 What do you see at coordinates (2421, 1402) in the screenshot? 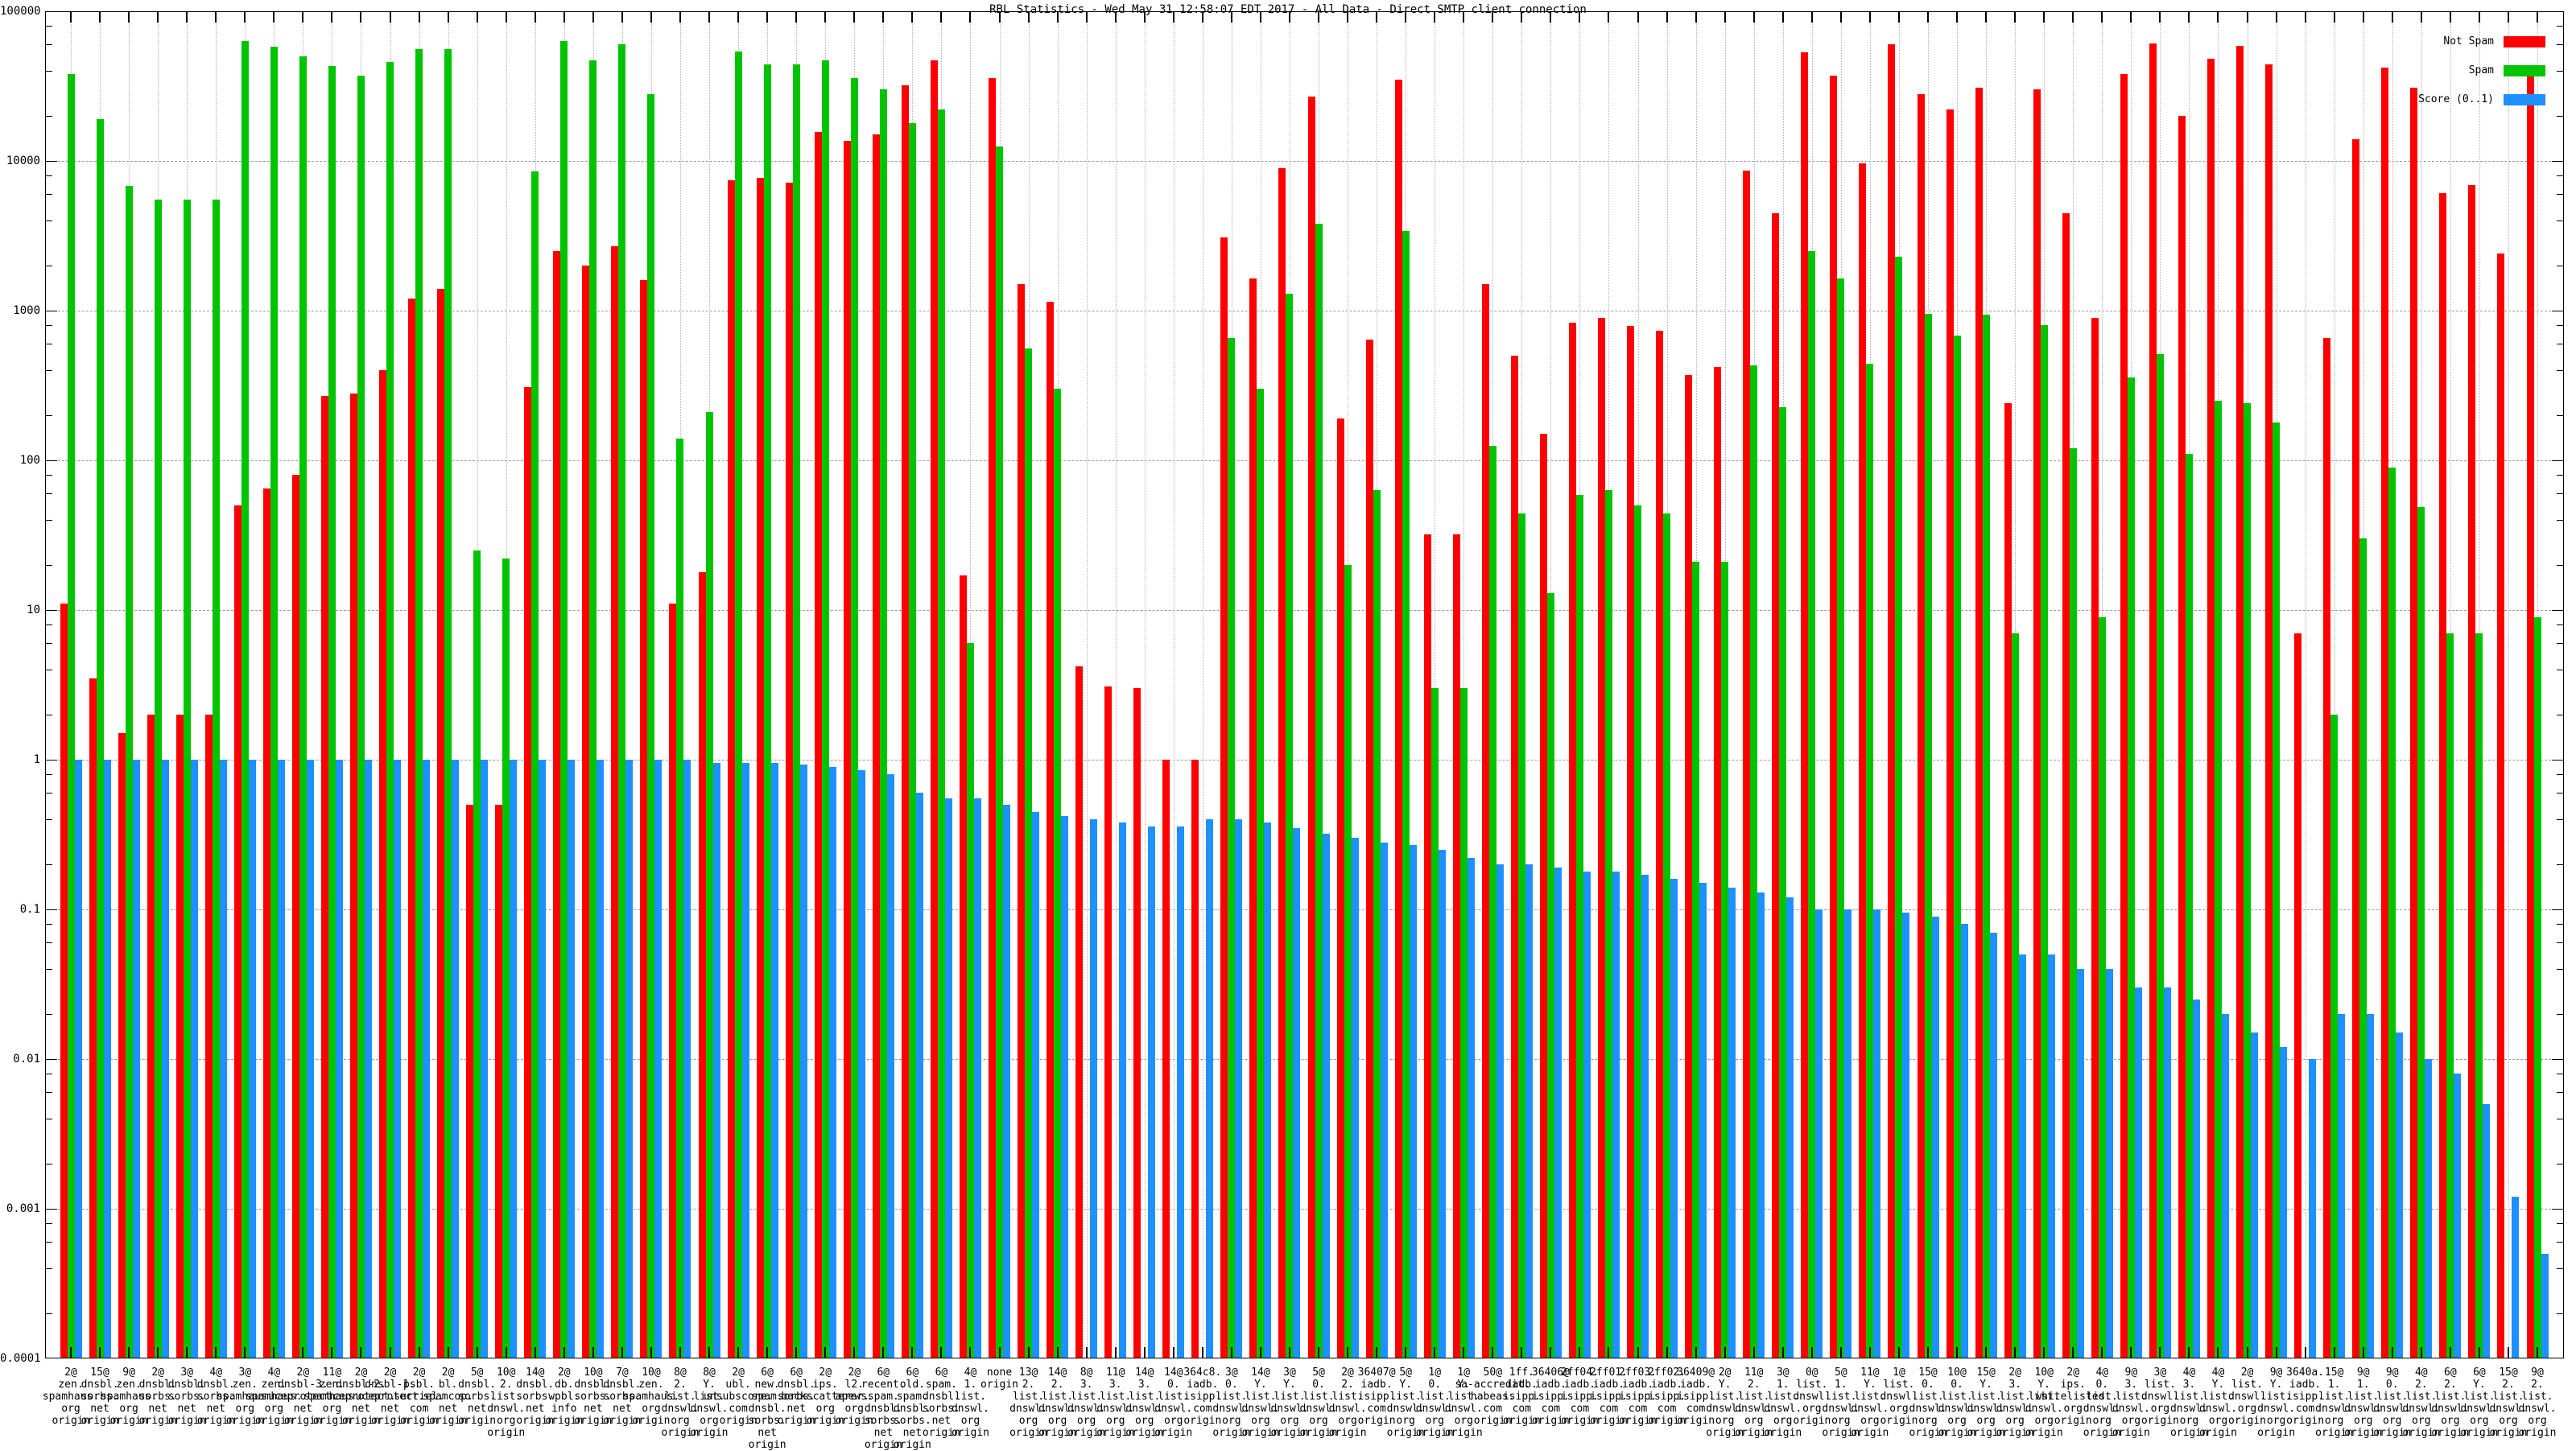
I see `x-category-label: 4@ 2. list. dnswl. org origin` at bounding box center [2421, 1402].